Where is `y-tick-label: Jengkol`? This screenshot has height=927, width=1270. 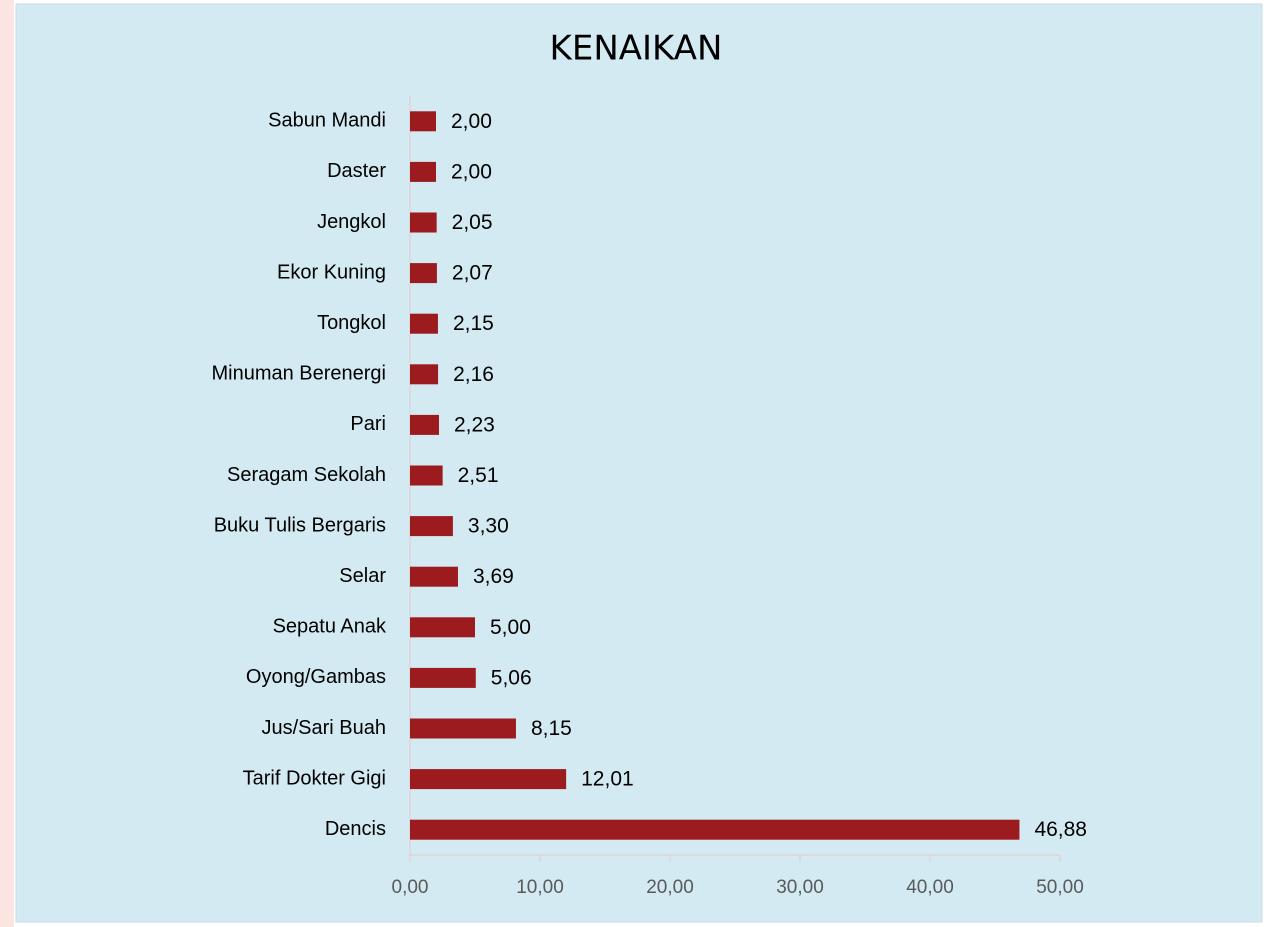
y-tick-label: Jengkol is located at coordinates (351, 222).